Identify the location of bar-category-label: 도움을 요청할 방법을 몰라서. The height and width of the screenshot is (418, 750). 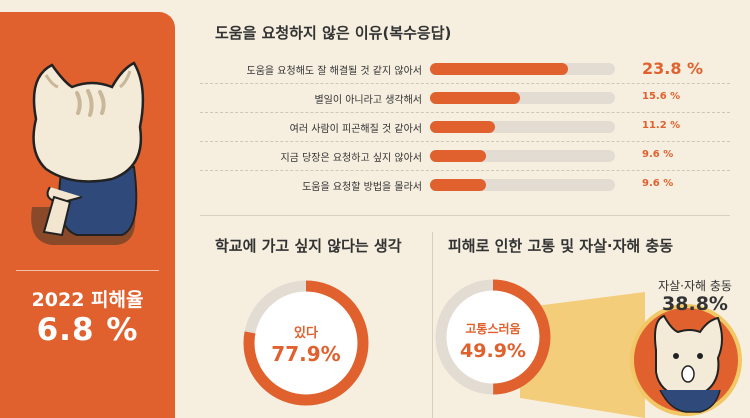
(362, 187).